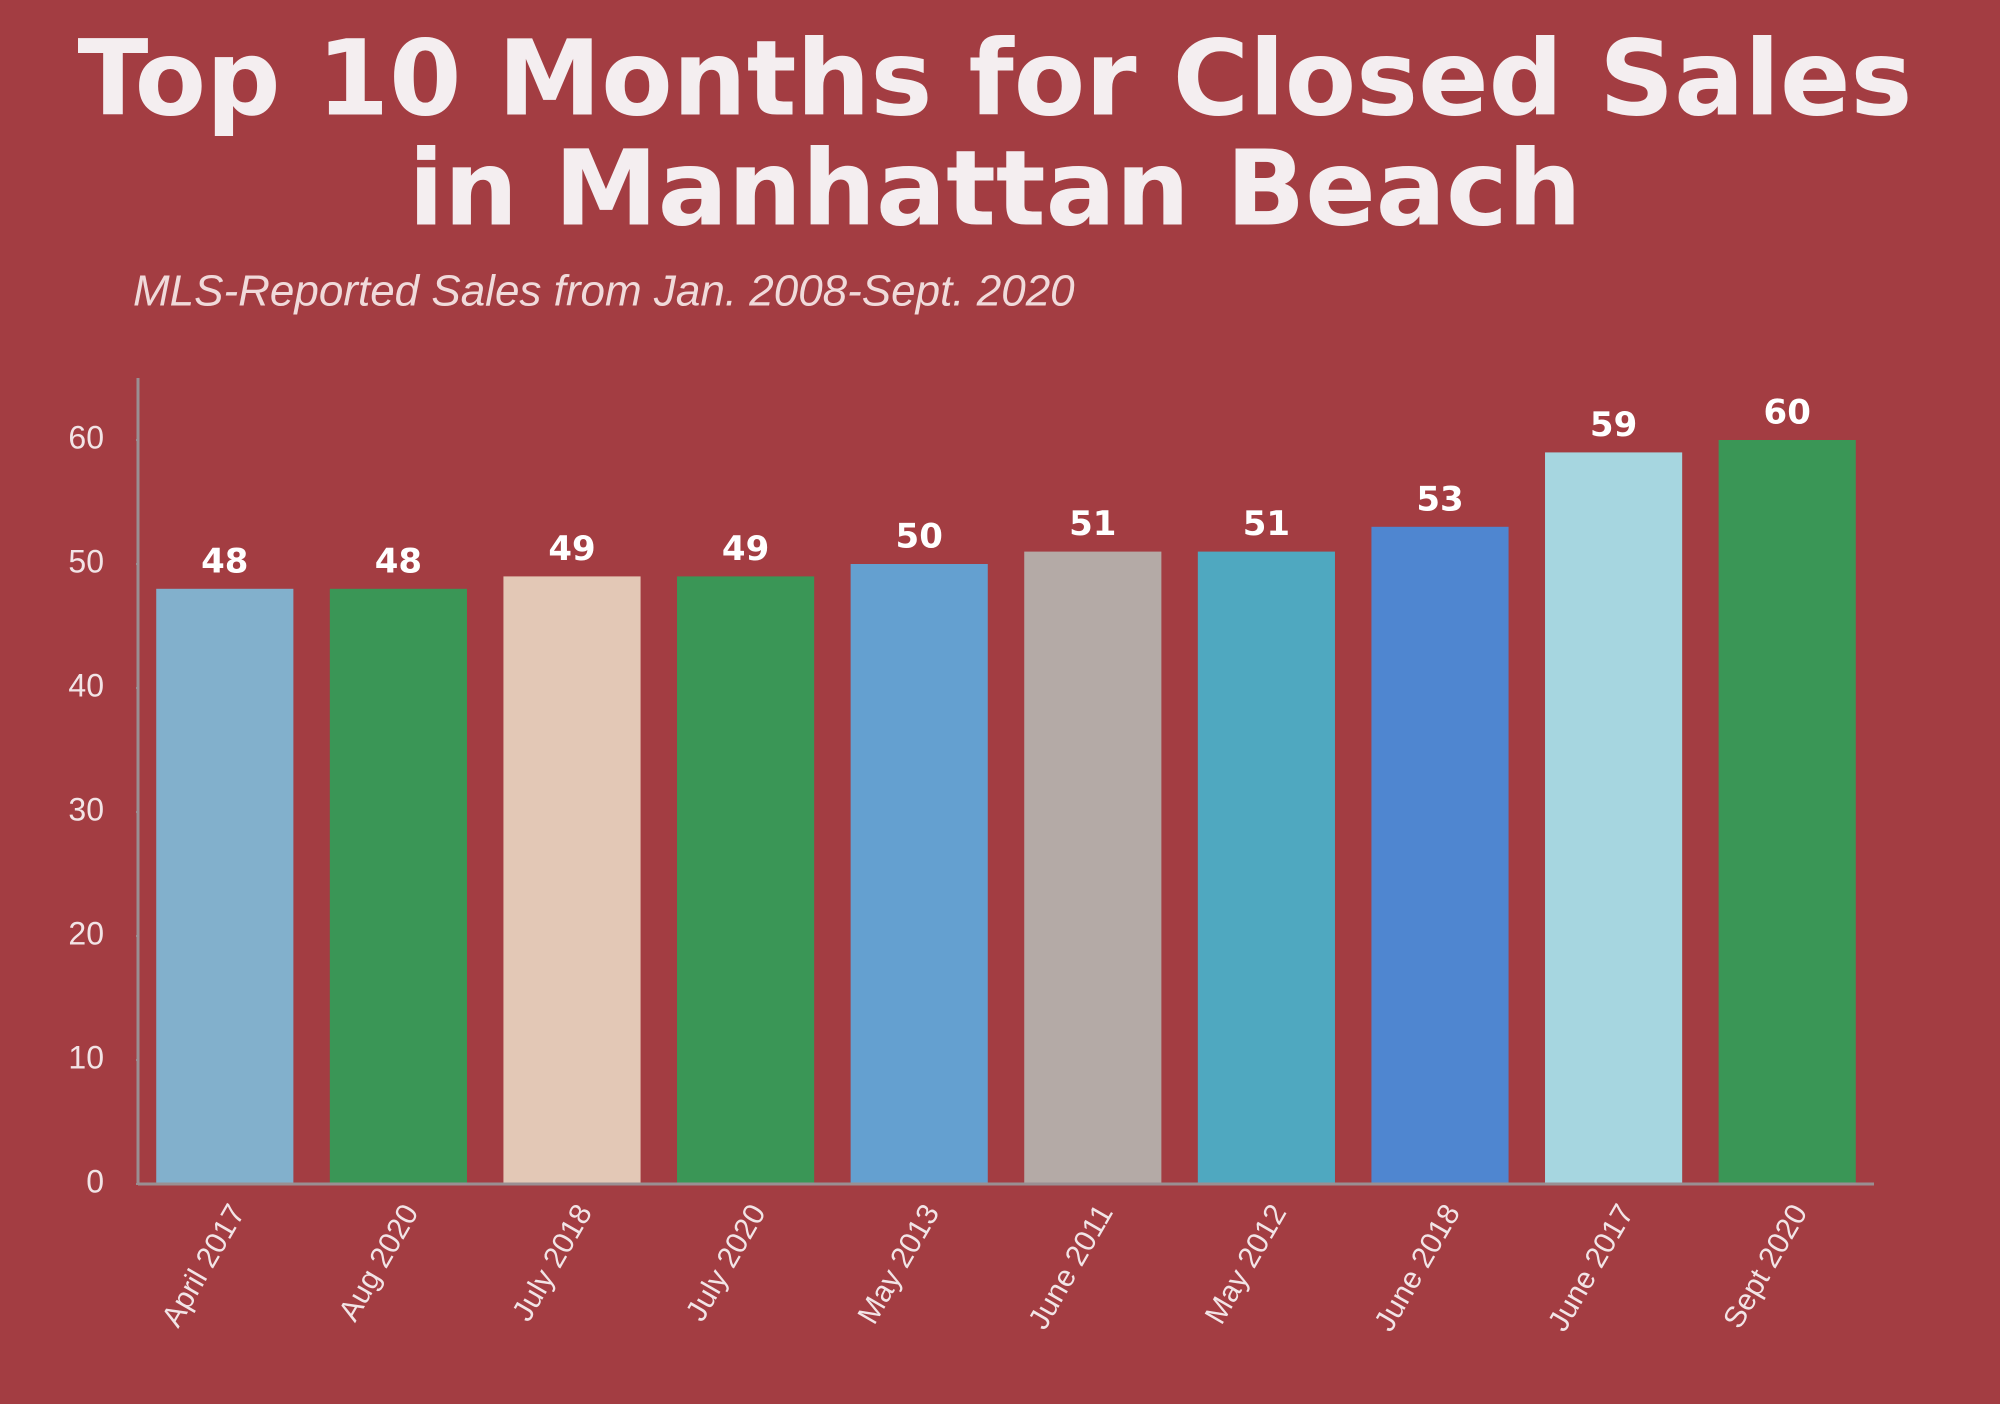 The image size is (2000, 1404). I want to click on y-tick-label: 20, so click(86, 933).